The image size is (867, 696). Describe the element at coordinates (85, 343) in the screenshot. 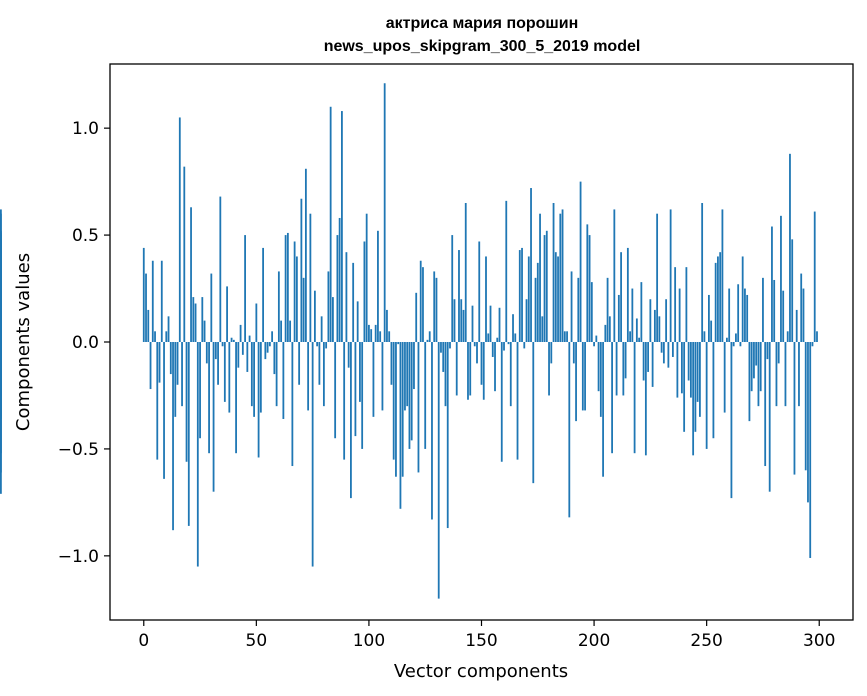

I see `y-tick-label: 0.0` at that location.